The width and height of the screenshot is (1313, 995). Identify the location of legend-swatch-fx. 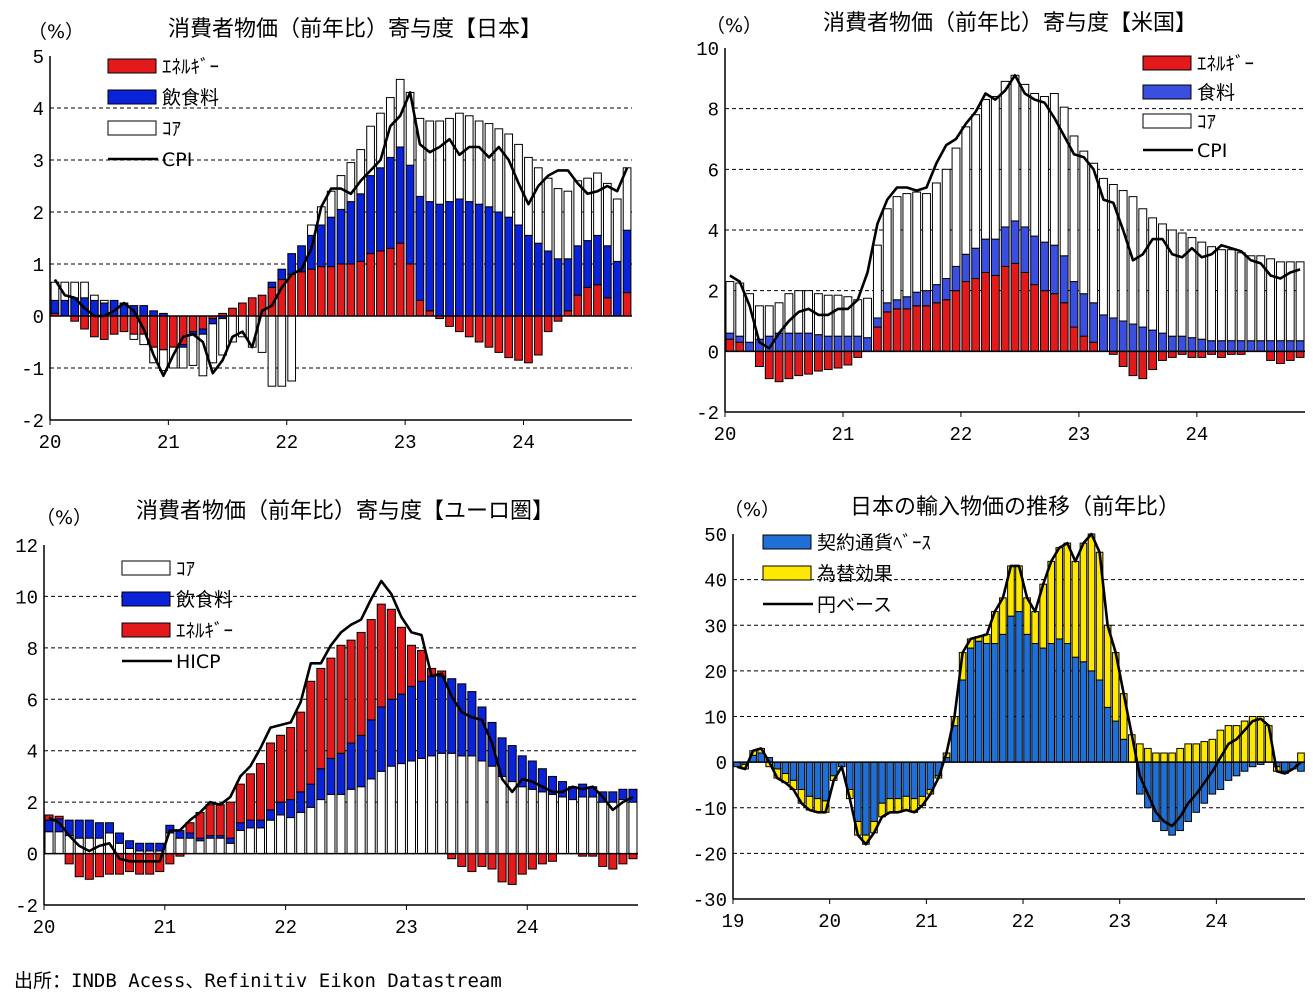
(787, 573).